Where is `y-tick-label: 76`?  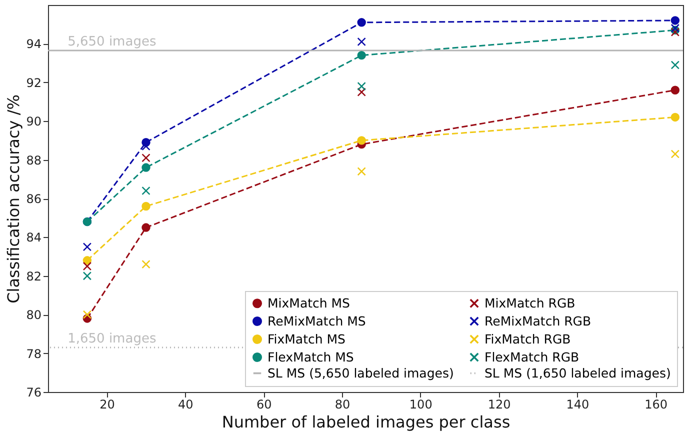 y-tick-label: 76 is located at coordinates (34, 393).